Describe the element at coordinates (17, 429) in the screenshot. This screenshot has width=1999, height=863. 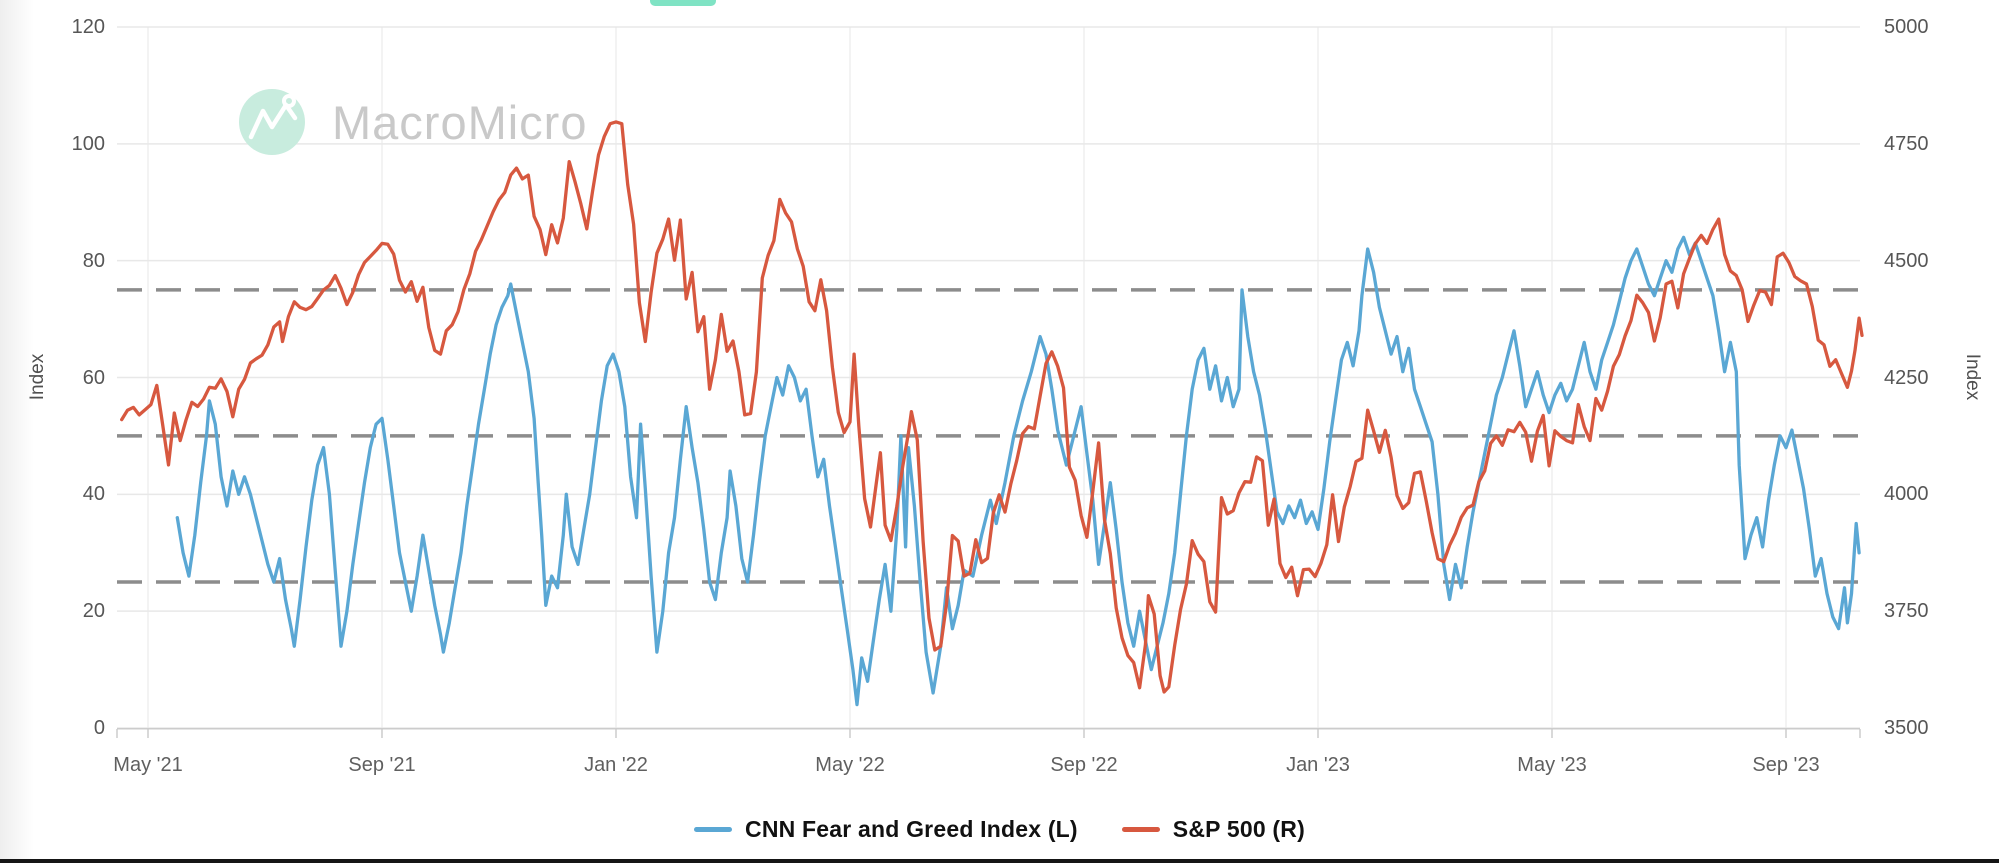
I see `left-edge-gradient` at that location.